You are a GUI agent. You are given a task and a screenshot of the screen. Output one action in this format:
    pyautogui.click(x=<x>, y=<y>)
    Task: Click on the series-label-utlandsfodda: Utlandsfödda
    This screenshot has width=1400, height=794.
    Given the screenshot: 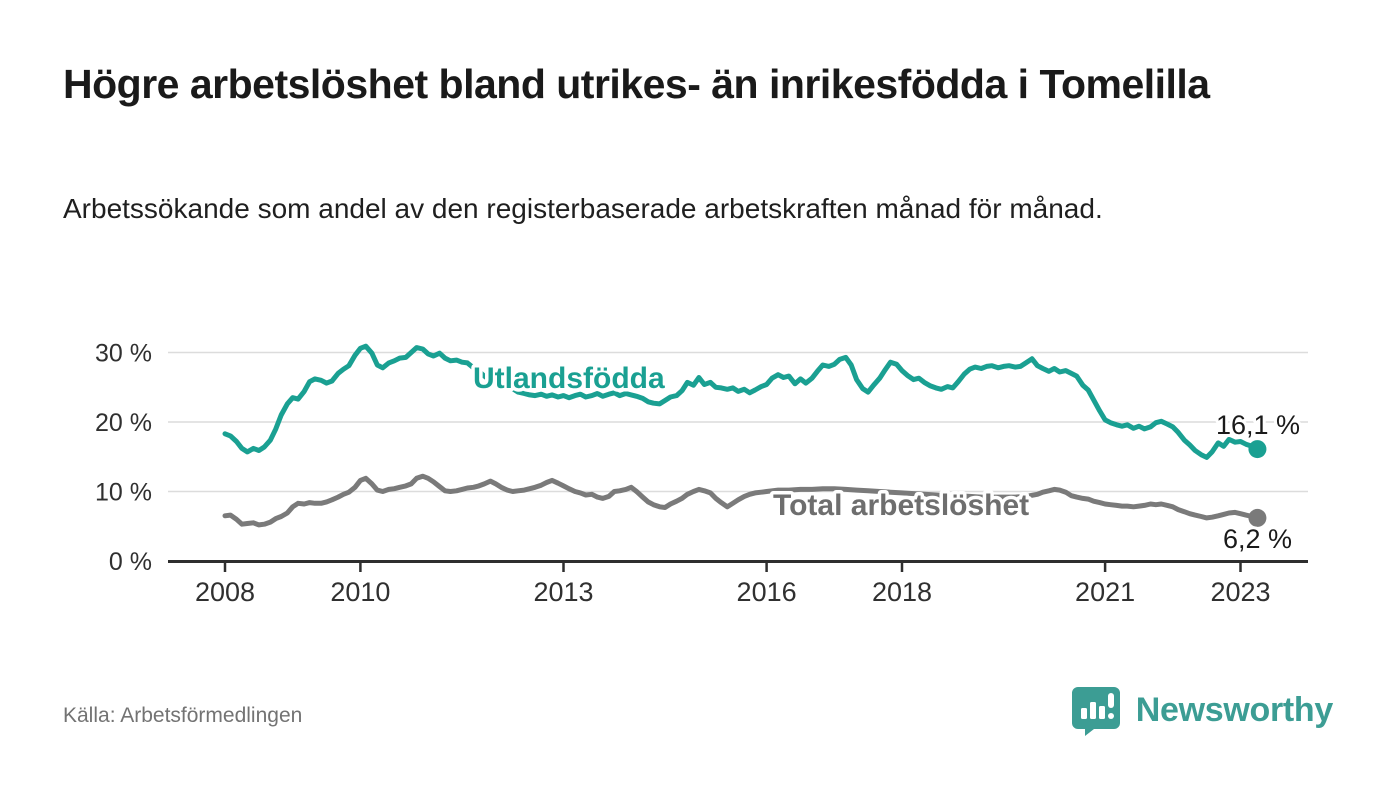 What is the action you would take?
    pyautogui.click(x=569, y=378)
    